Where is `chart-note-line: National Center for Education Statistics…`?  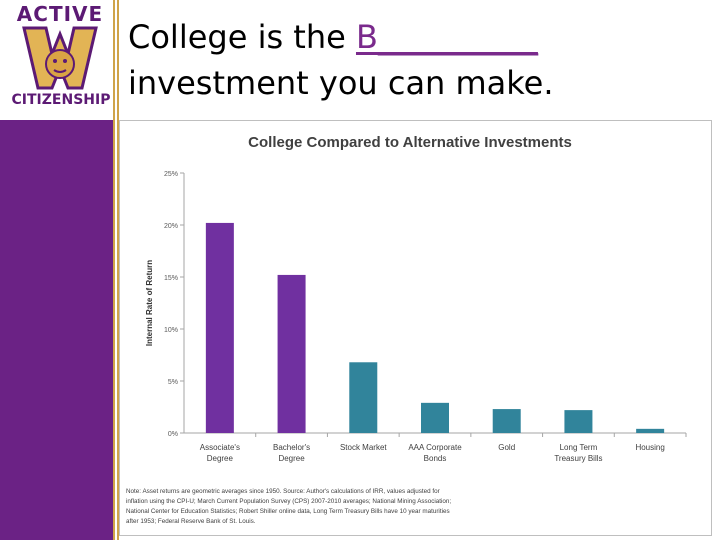 chart-note-line: National Center for Education Statistics… is located at coordinates (288, 511).